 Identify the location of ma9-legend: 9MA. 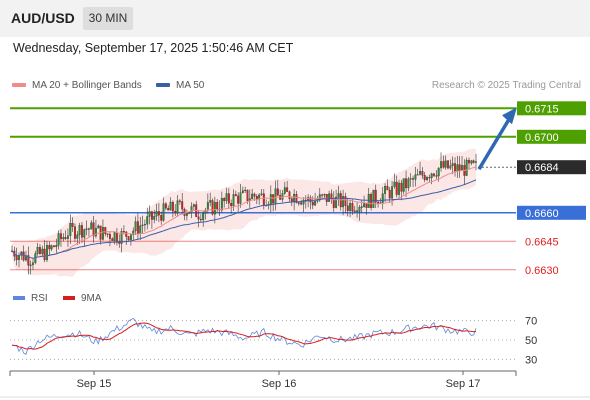
(82, 298).